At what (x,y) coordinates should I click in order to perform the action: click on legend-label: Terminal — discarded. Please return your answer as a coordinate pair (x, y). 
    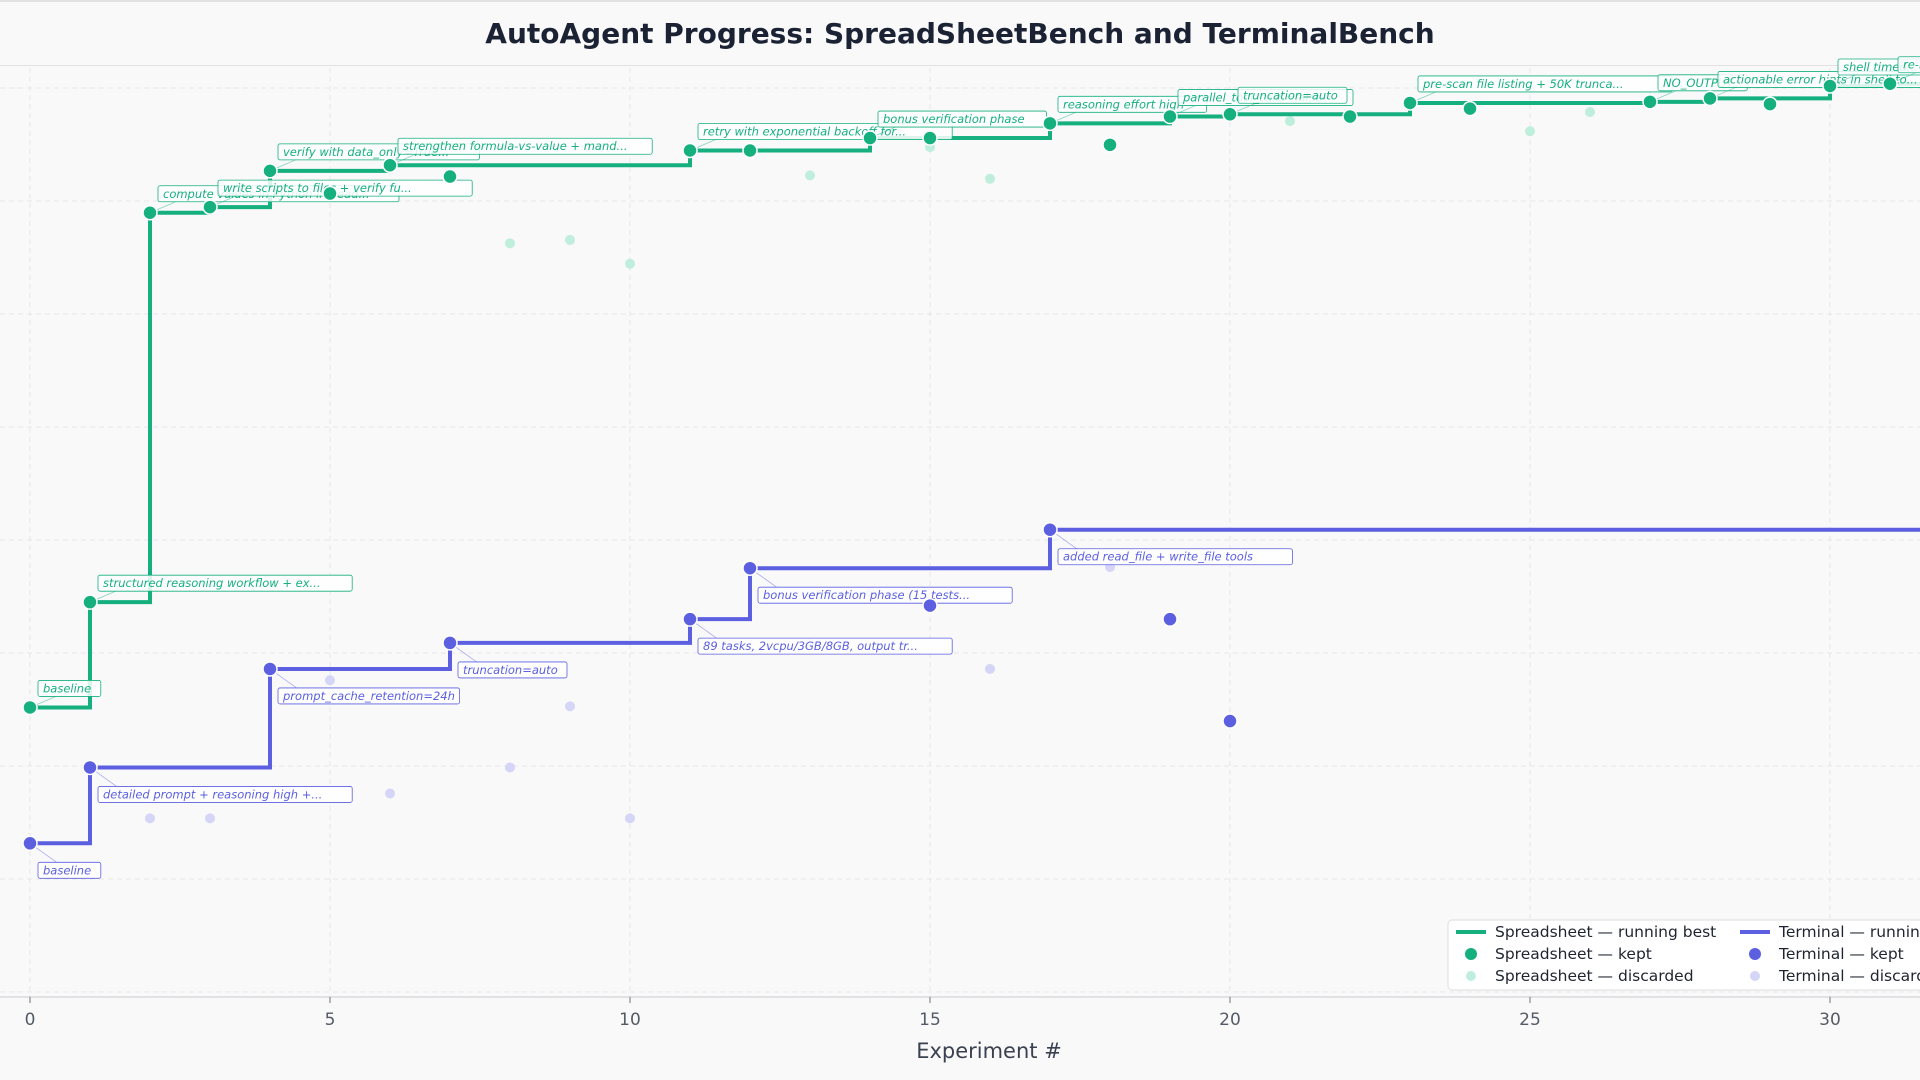
    Looking at the image, I should click on (1849, 976).